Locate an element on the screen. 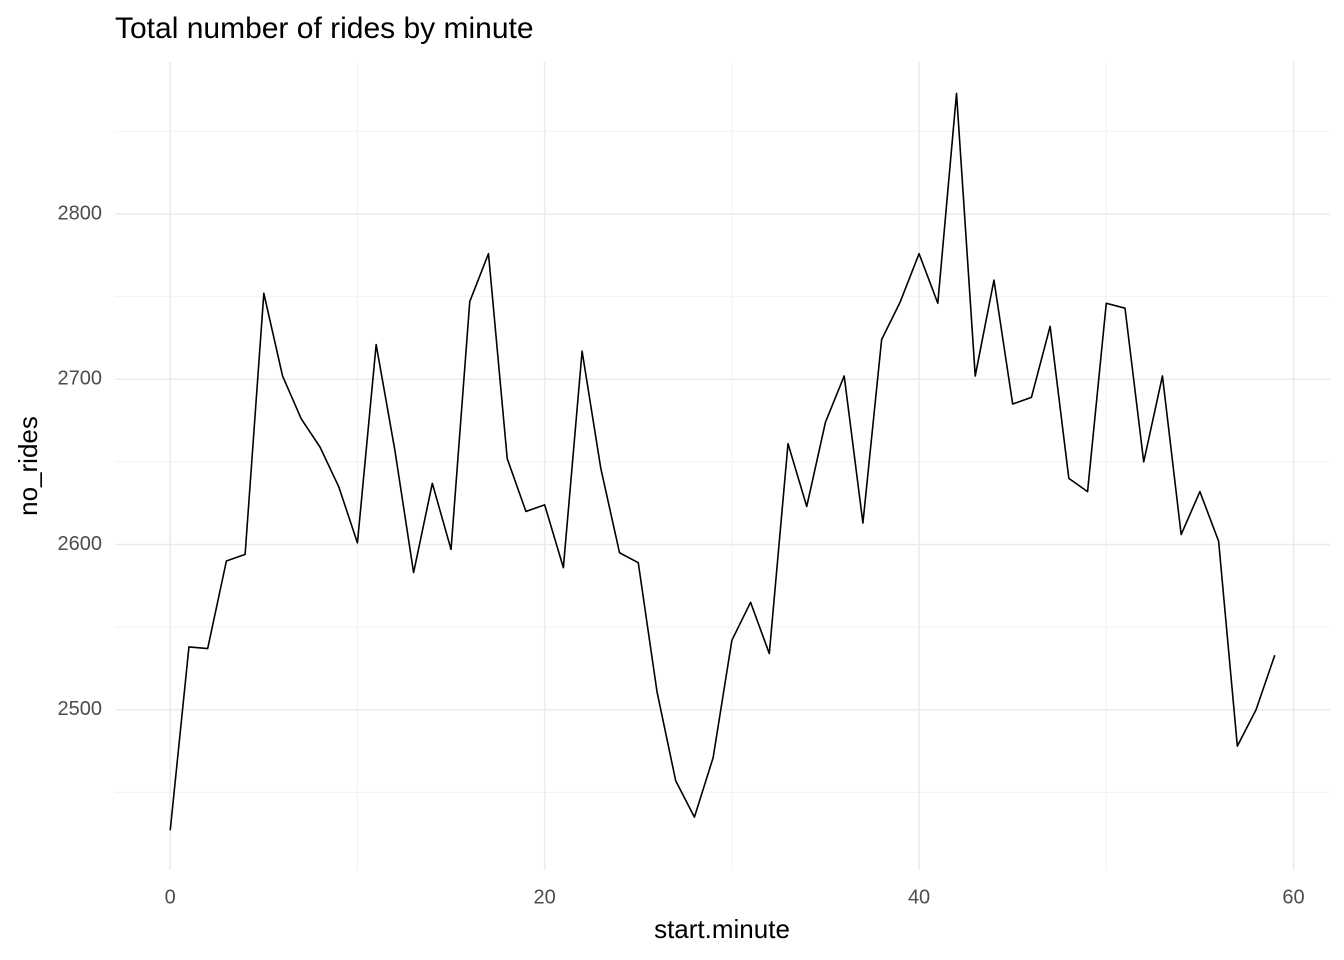 The height and width of the screenshot is (960, 1344). x-tick-label: 40 is located at coordinates (919, 897).